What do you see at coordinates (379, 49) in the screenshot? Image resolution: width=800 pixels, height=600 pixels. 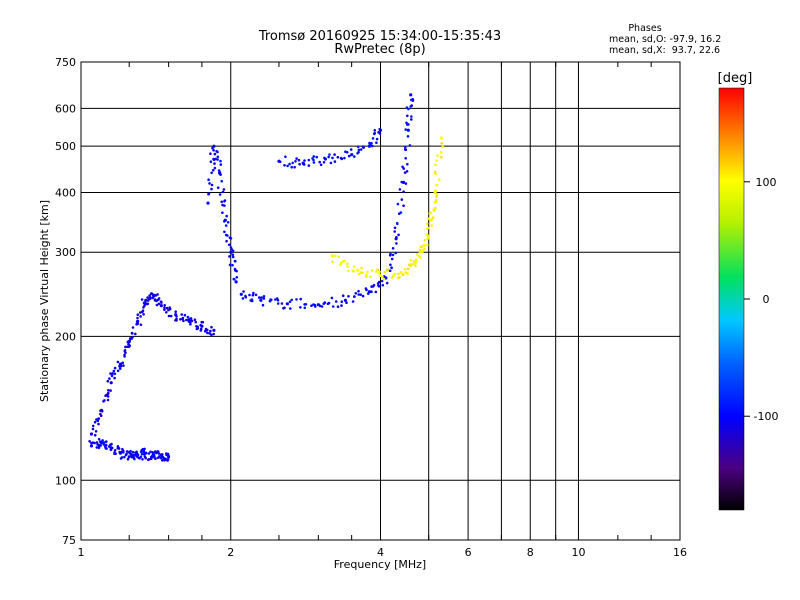 I see `chart-subtitle: RwPretec (8p)` at bounding box center [379, 49].